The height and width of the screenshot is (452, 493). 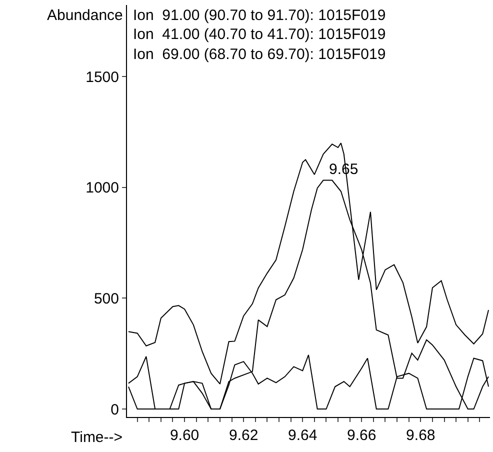 I want to click on x-tick-label: 9.68, so click(x=421, y=435).